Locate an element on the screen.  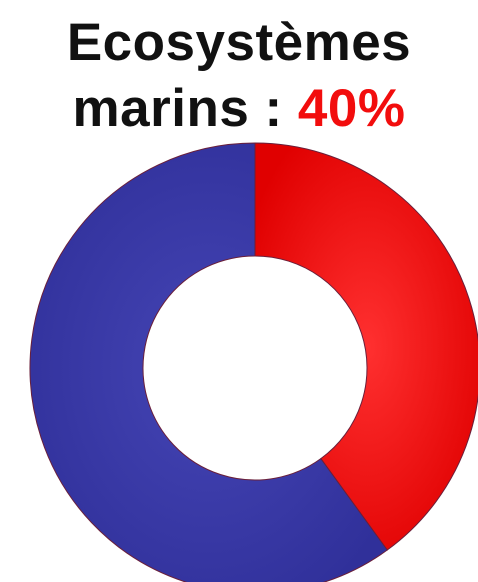
chart-title-line2: marins : 40% is located at coordinates (239, 109).